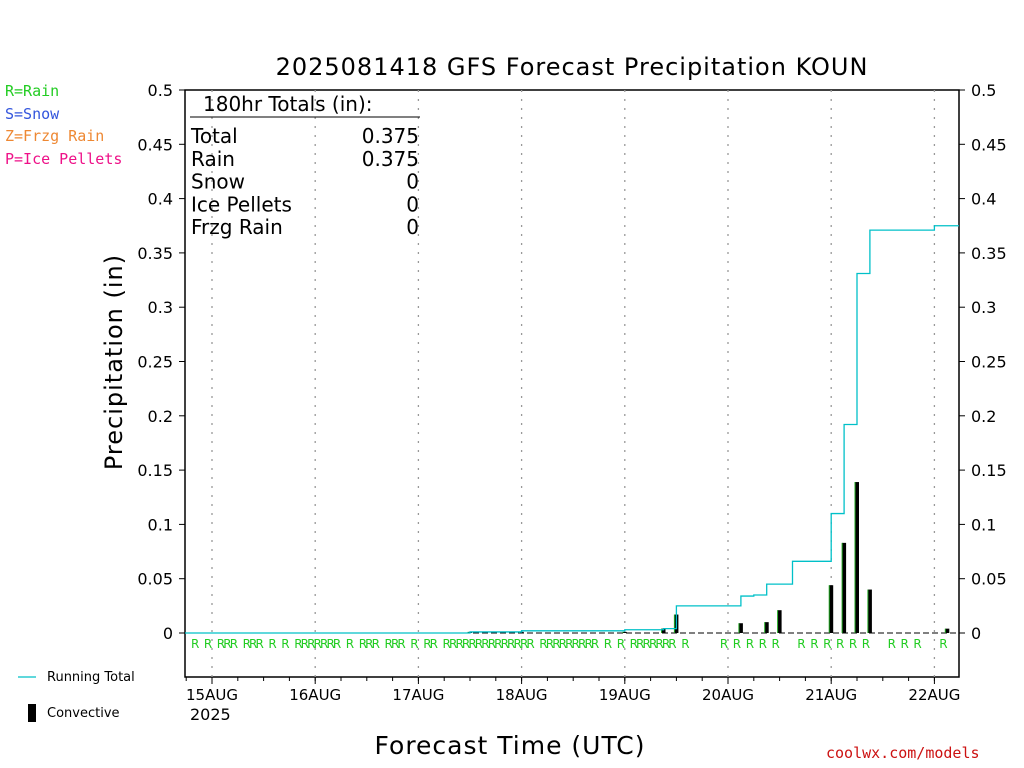  I want to click on y-tick-label-left: 0.3, so click(160, 307).